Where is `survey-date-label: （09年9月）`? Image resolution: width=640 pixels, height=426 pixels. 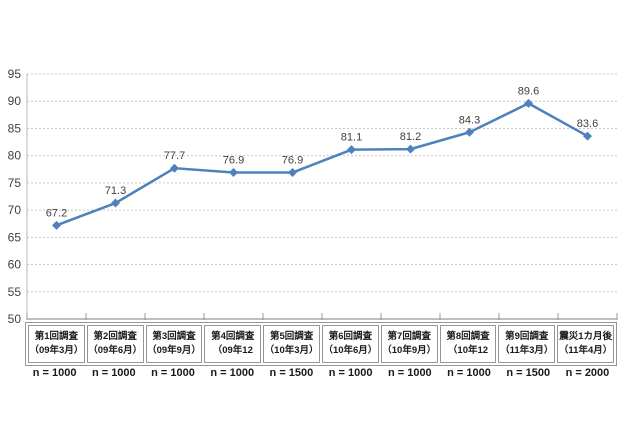 survey-date-label: （09年9月） is located at coordinates (174, 350).